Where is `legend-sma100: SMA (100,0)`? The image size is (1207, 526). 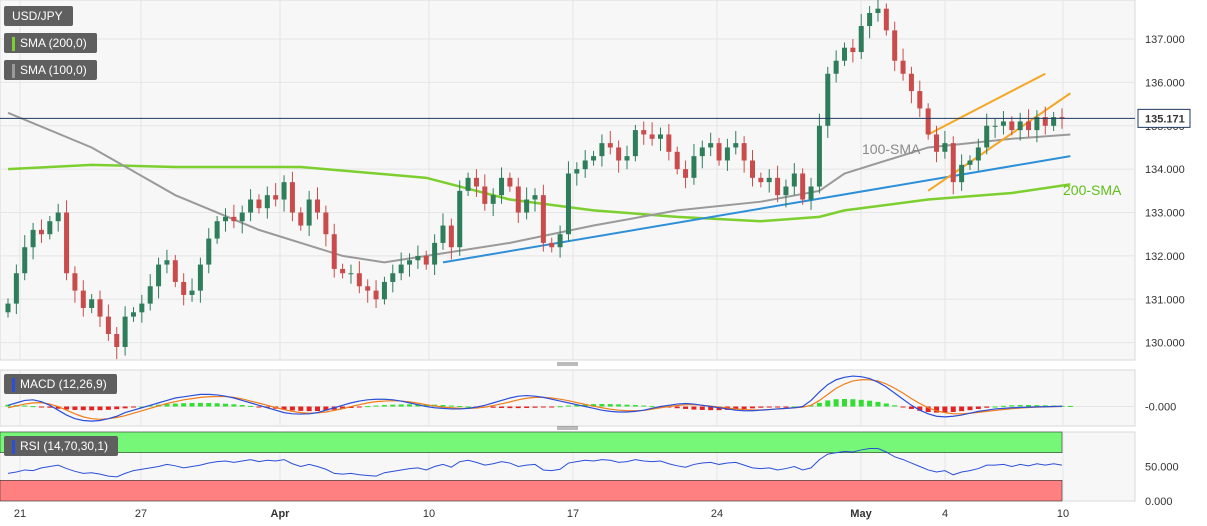 legend-sma100: SMA (100,0) is located at coordinates (50, 70).